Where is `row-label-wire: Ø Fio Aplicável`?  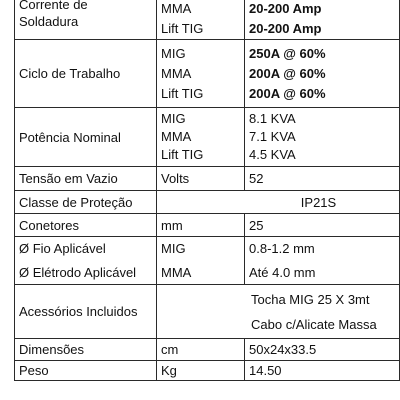
row-label-wire: Ø Fio Aplicável is located at coordinates (85, 248).